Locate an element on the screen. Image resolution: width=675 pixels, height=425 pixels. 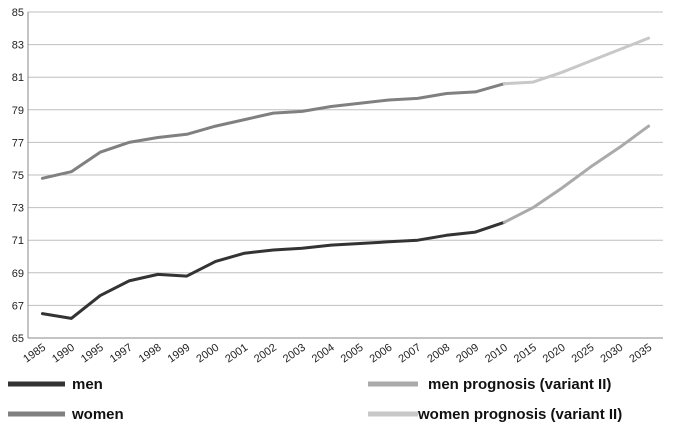
y-tick-label: 75 is located at coordinates (18, 176).